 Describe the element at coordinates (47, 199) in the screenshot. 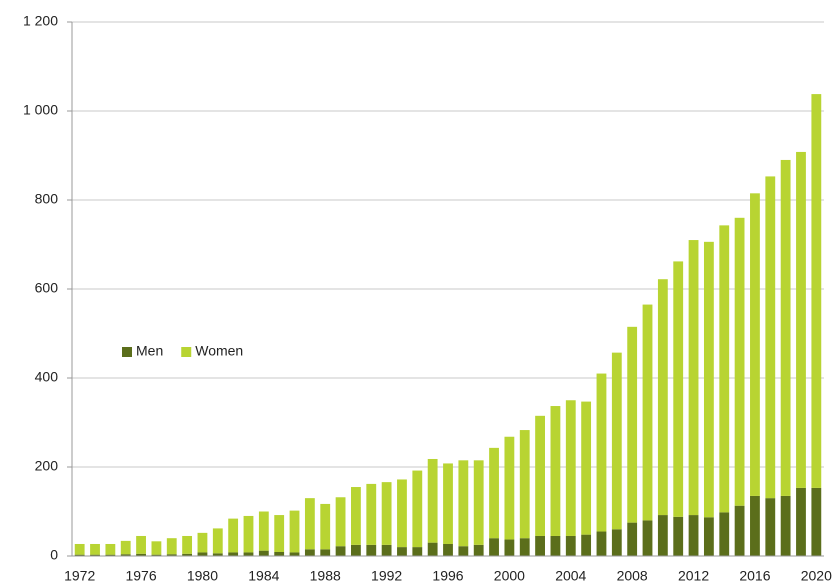

I see `y-tick-label: 800` at that location.